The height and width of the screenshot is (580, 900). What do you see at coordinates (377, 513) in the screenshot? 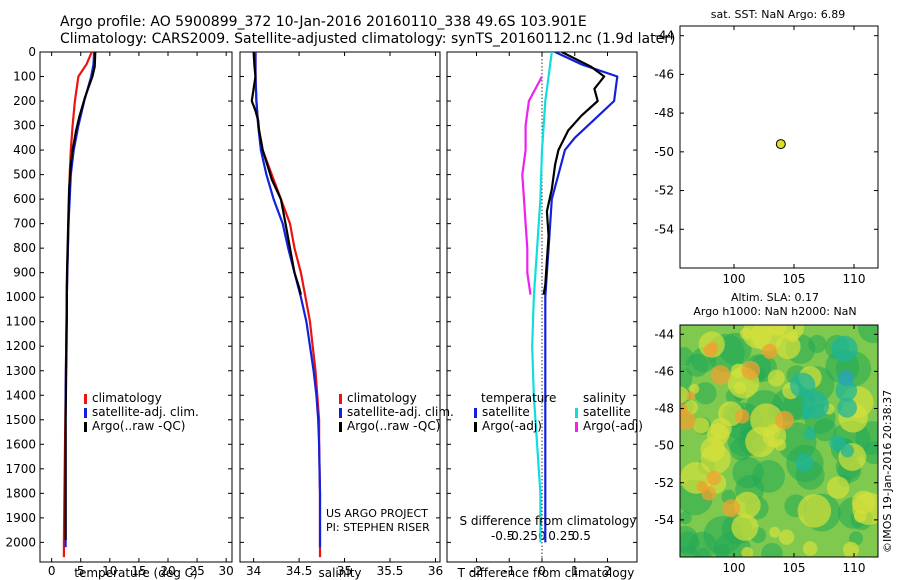
I see `project-annotation: US ARGO PROJECT` at bounding box center [377, 513].